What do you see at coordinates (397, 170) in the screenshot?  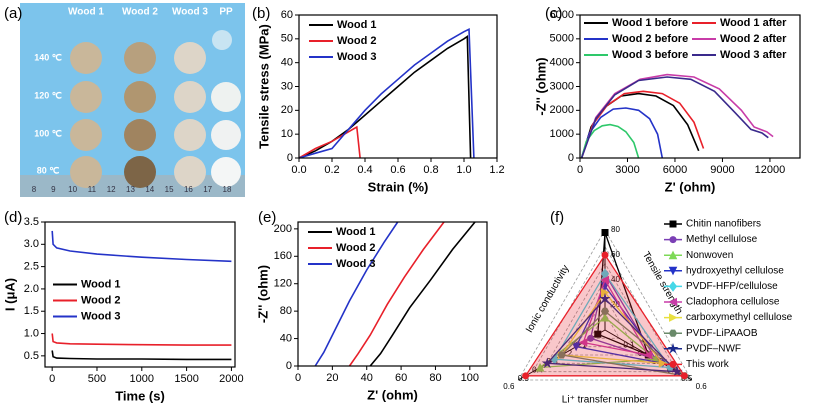 I see `x-tick-label: 0.6` at bounding box center [397, 170].